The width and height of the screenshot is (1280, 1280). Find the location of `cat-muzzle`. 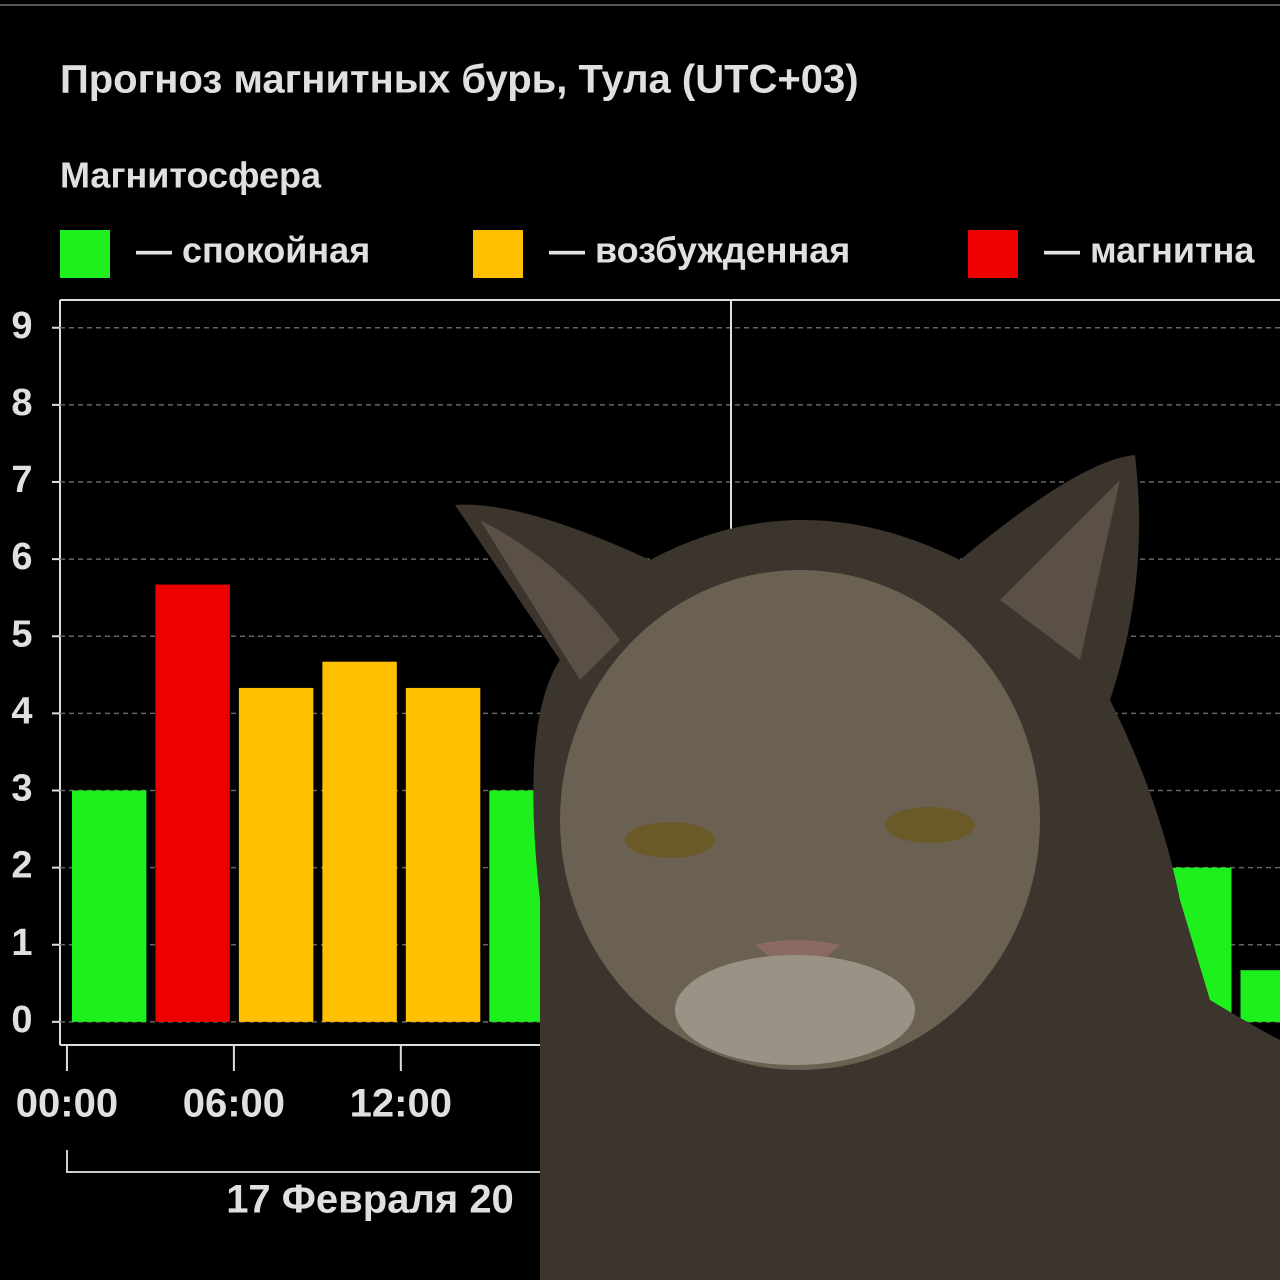

cat-muzzle is located at coordinates (795, 1010).